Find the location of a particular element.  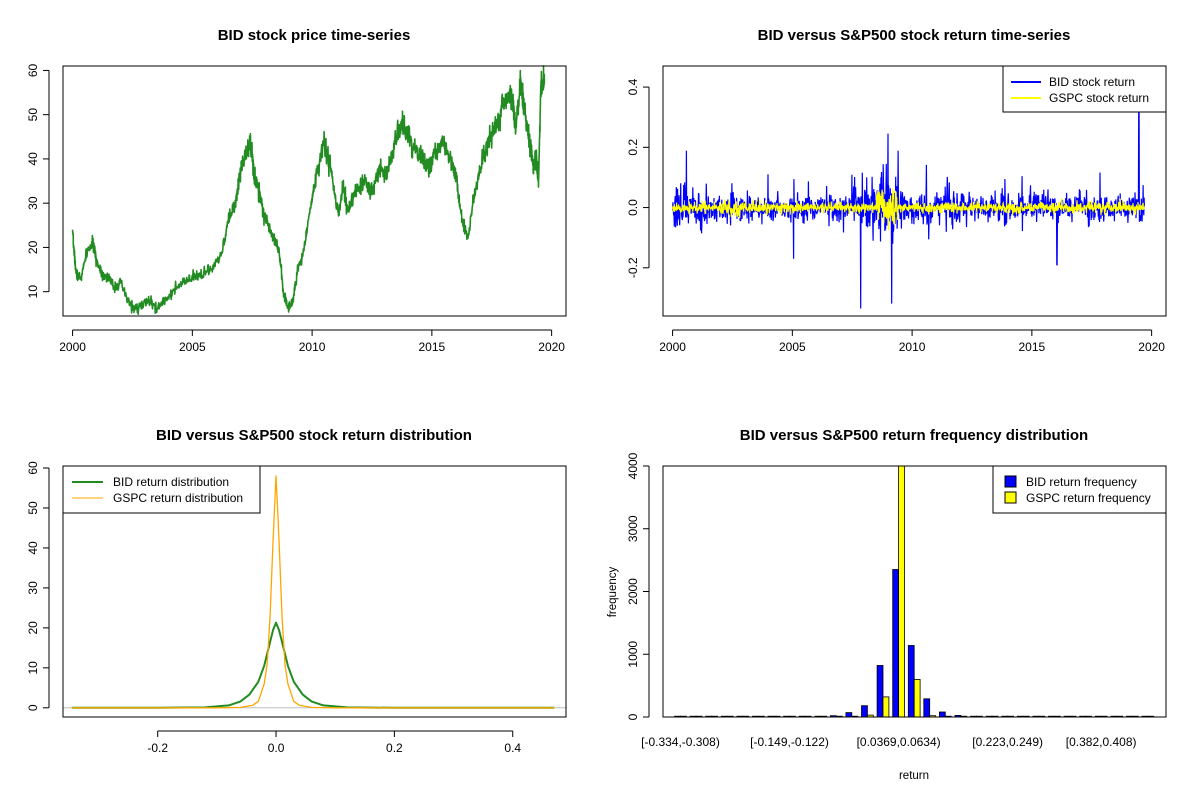

y-tick-label: 0.0 is located at coordinates (633, 207).